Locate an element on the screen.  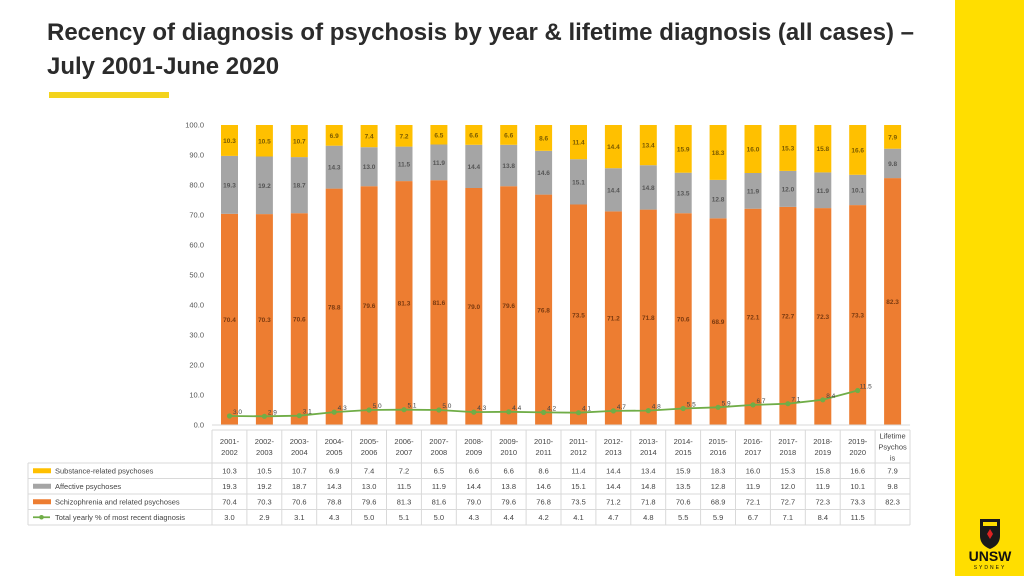
table-cell: 7.2 is located at coordinates (404, 470).